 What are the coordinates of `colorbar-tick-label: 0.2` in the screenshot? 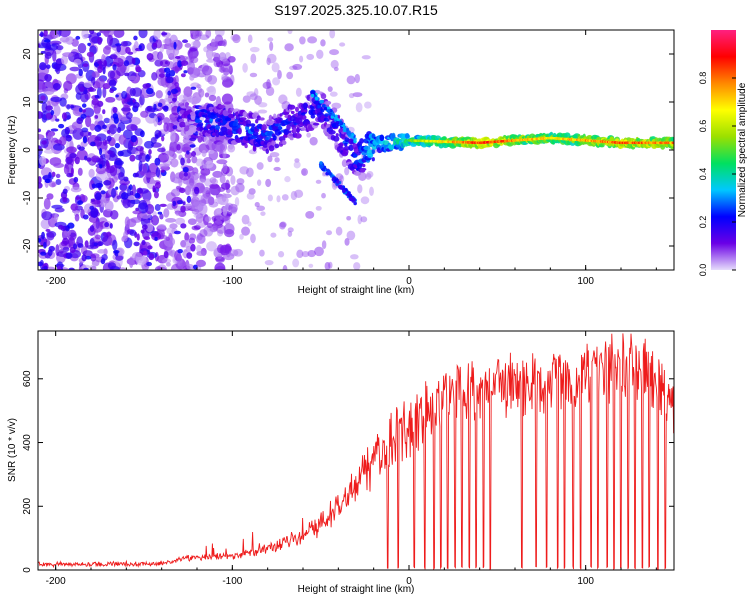 It's located at (703, 222).